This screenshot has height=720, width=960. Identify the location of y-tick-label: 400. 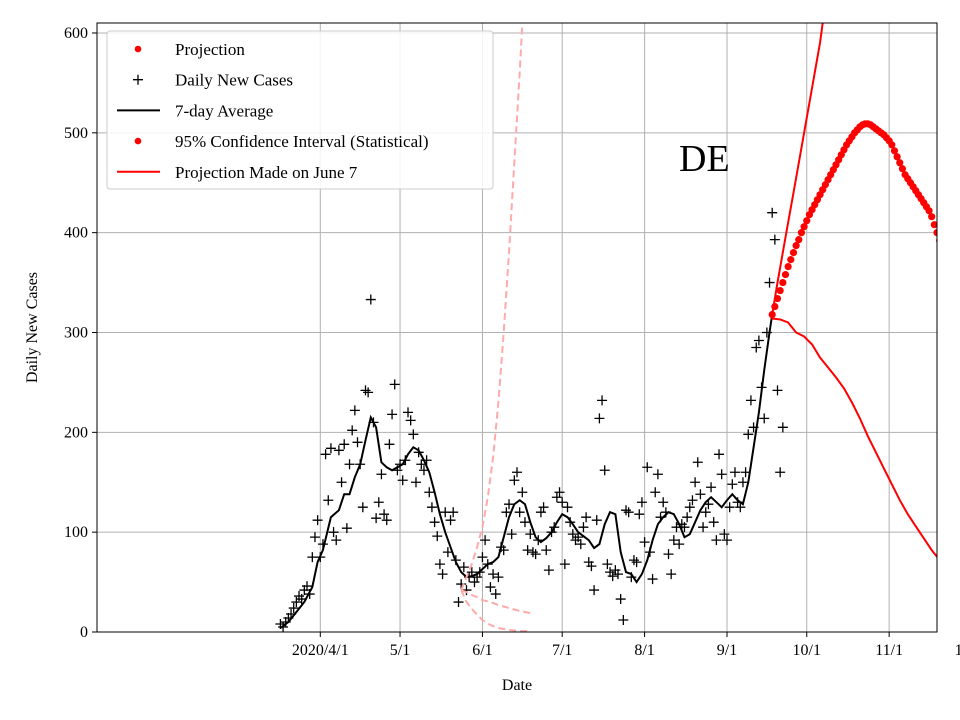
(76, 233).